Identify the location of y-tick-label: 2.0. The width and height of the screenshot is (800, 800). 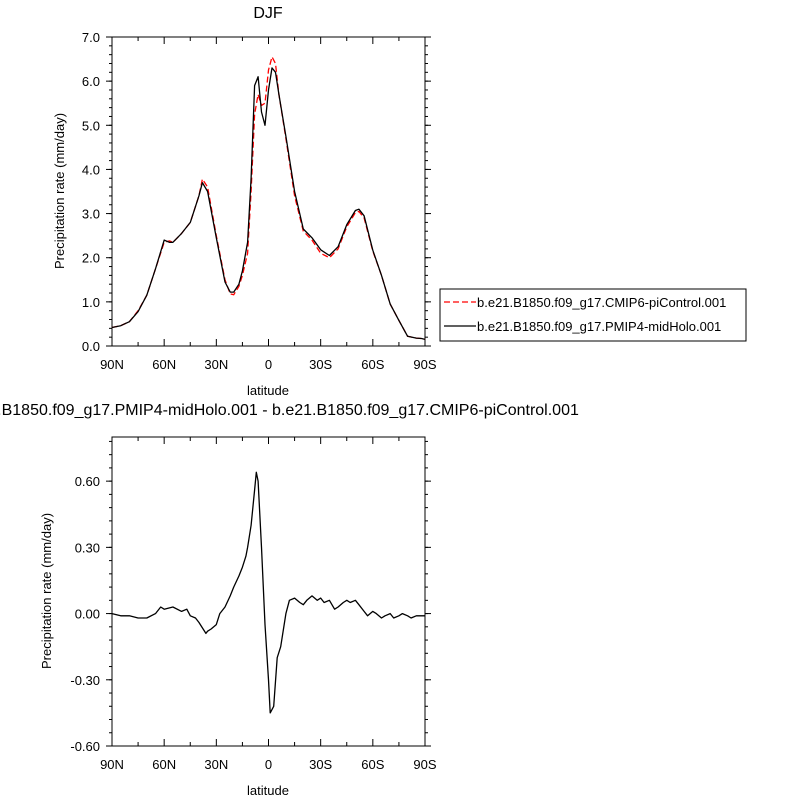
(91, 258).